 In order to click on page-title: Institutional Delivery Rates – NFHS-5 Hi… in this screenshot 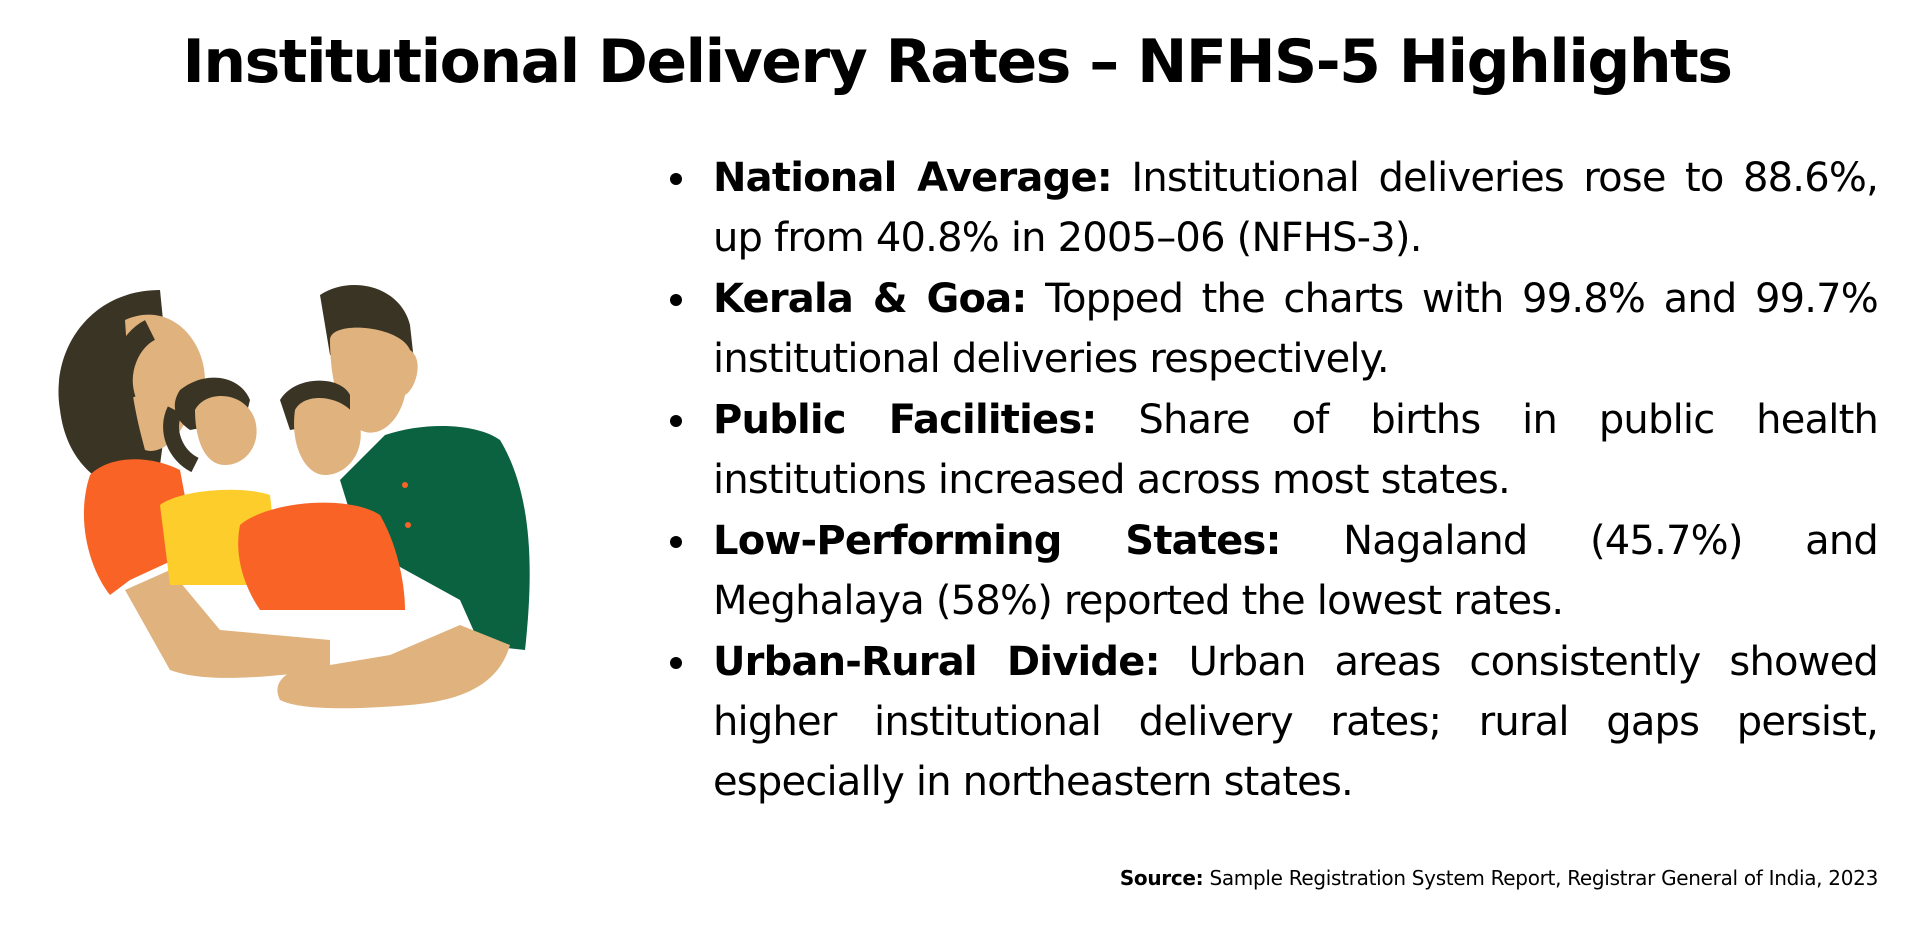, I will do `click(957, 62)`.